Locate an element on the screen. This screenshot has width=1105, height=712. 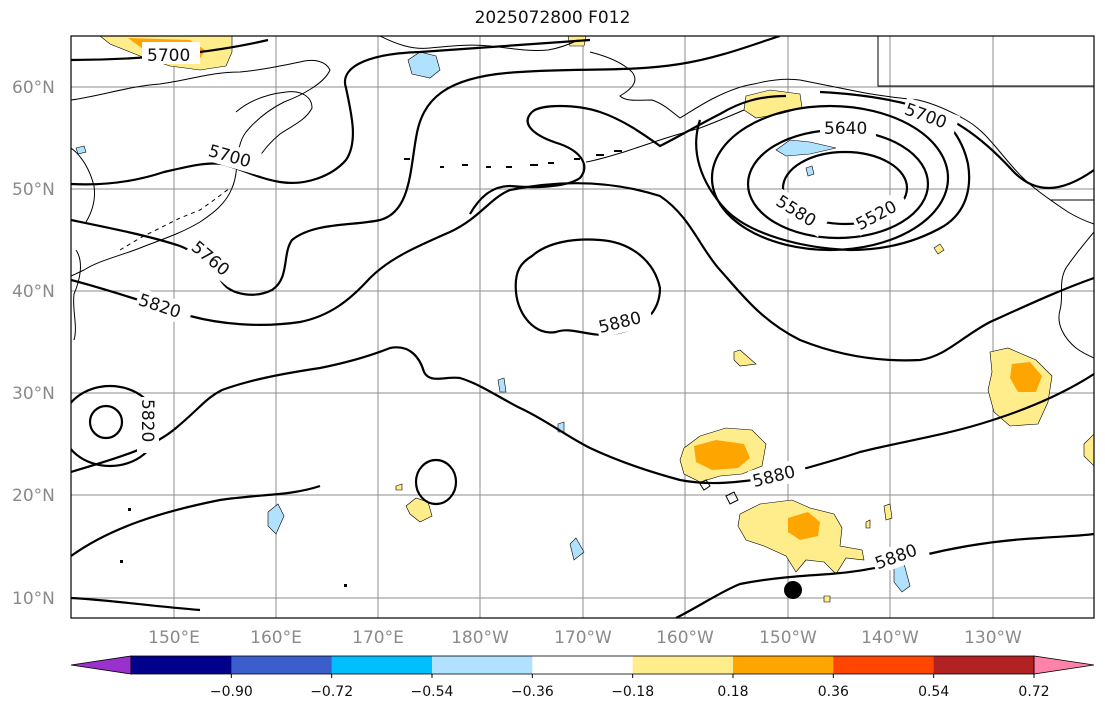
lon-label-150w: 150°W is located at coordinates (788, 638).